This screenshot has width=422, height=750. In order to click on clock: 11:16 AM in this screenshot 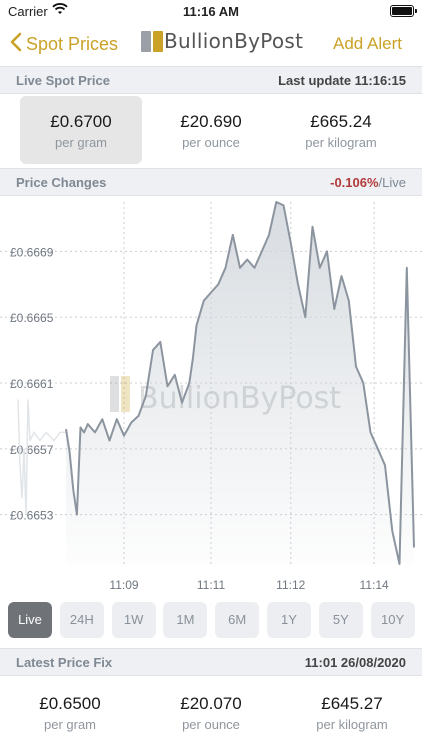, I will do `click(211, 11)`.